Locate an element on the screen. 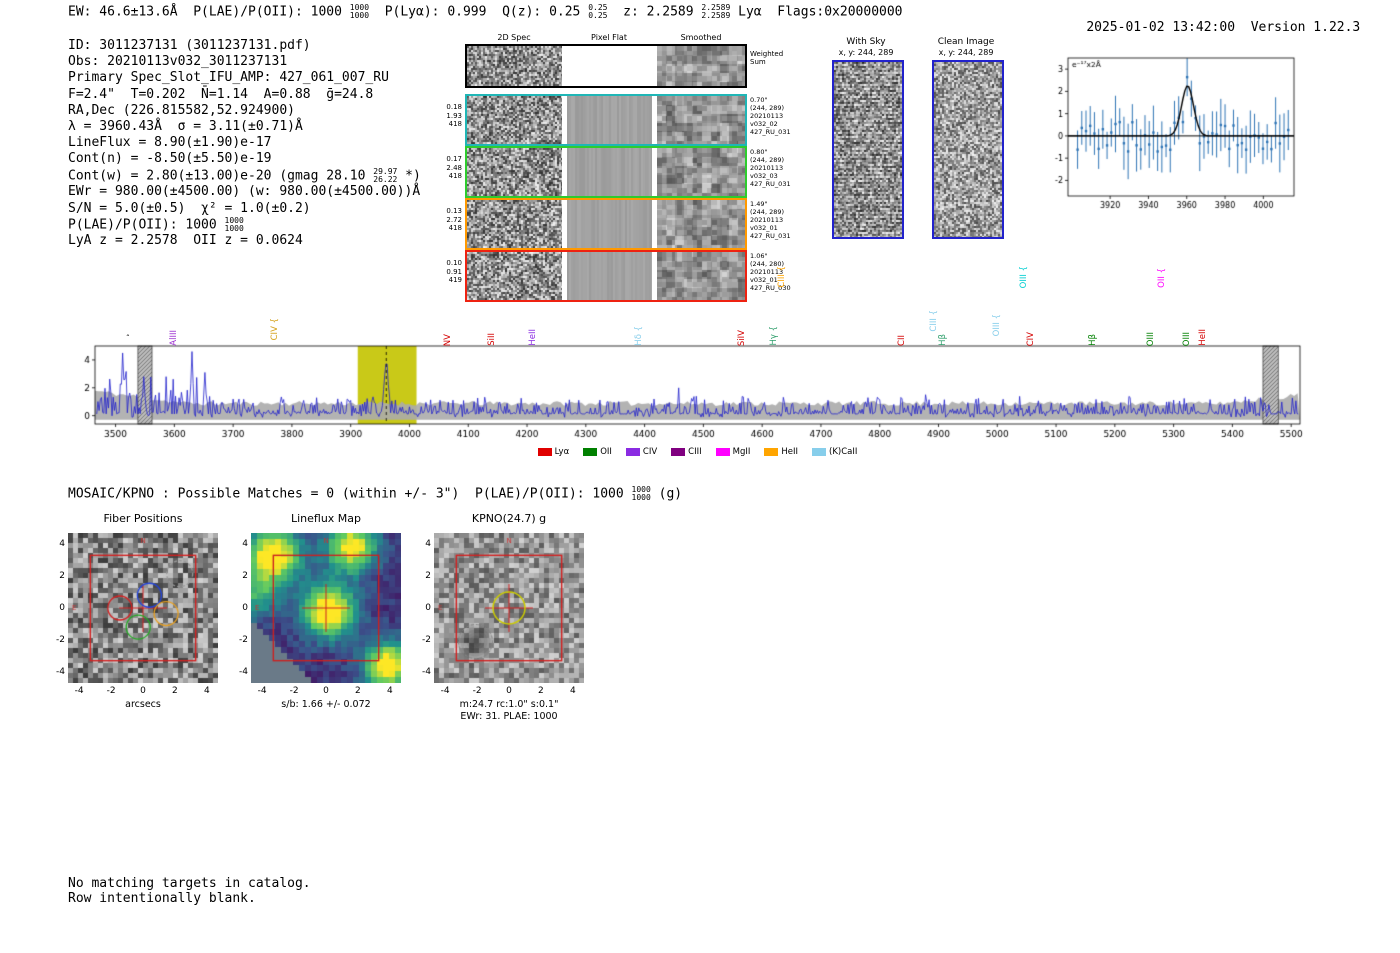 The image size is (1400, 953). legend-label: MgII is located at coordinates (741, 452).